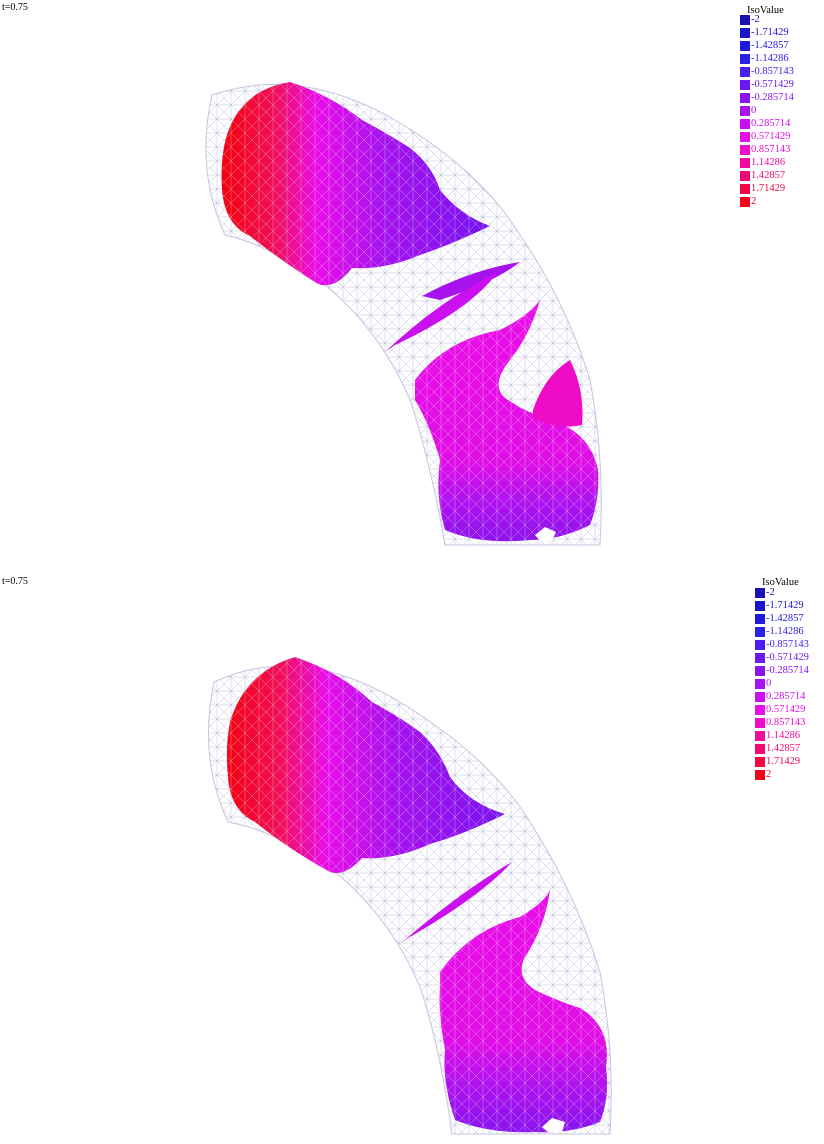 This screenshot has height=1144, width=824. I want to click on isosurface-lobe, so click(558, 393).